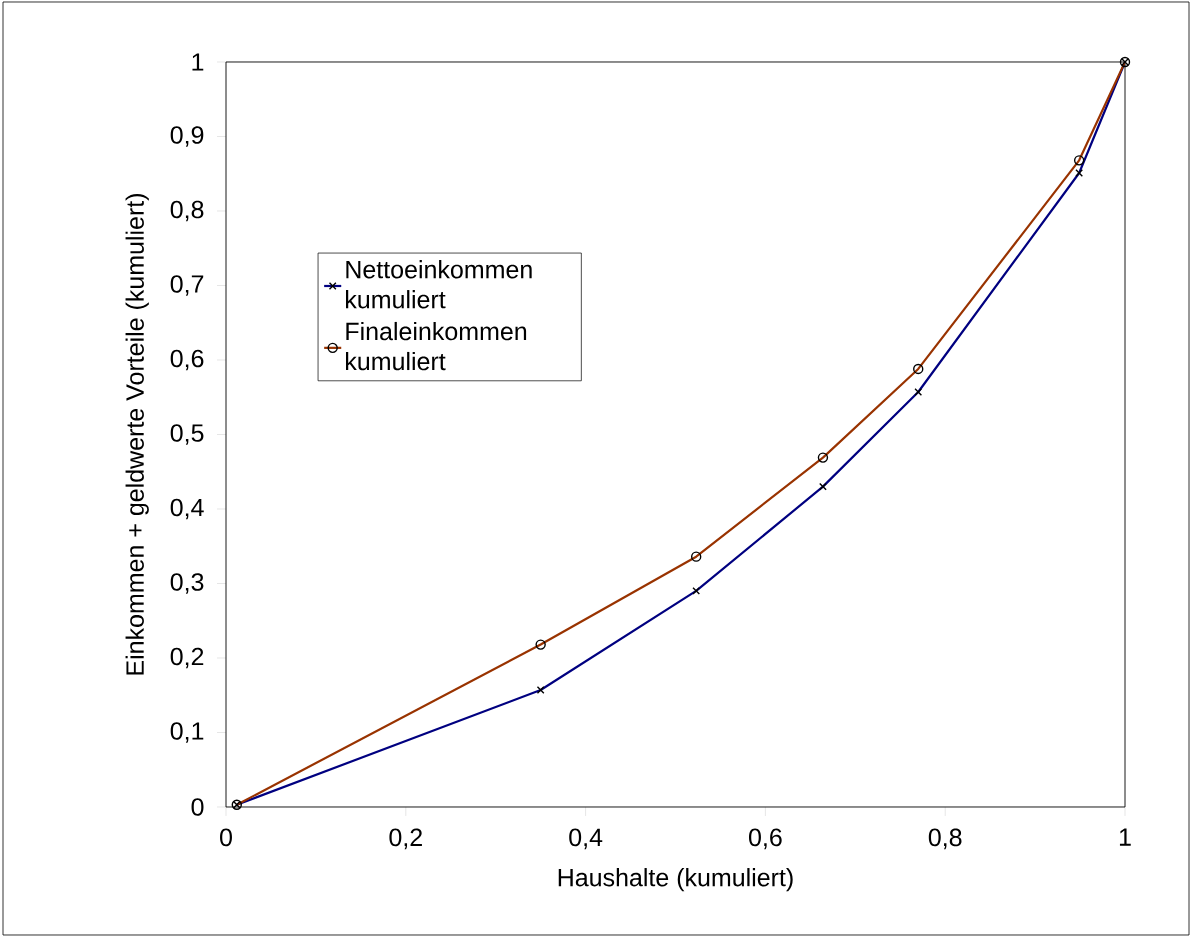 The image size is (1192, 937). Describe the element at coordinates (675, 880) in the screenshot. I see `x-axis-title: Haushalte (kumuliert)` at that location.